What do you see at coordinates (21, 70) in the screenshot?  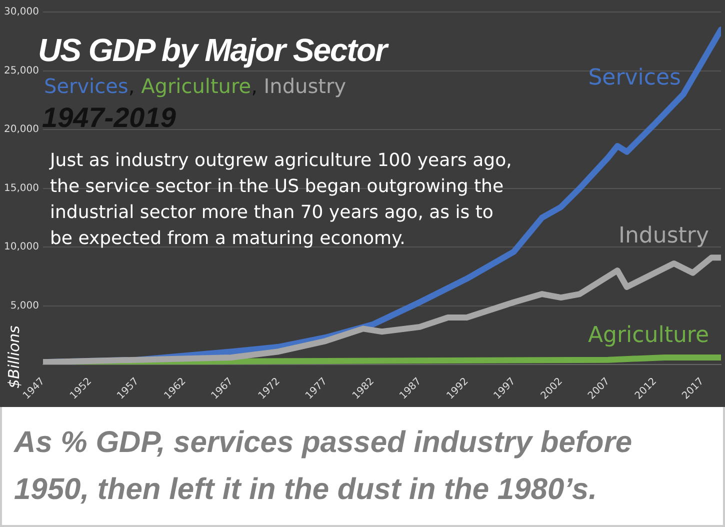 I see `y-tick-label: 25,000` at bounding box center [21, 70].